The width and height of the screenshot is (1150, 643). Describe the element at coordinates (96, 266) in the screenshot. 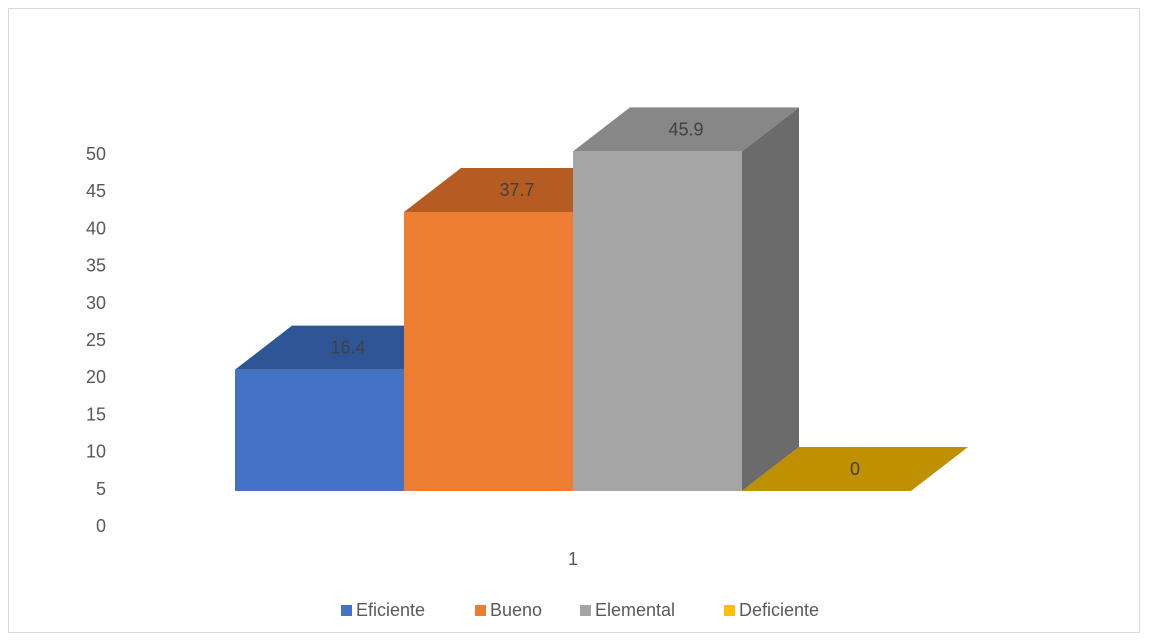

I see `y-tick-label: 35` at that location.